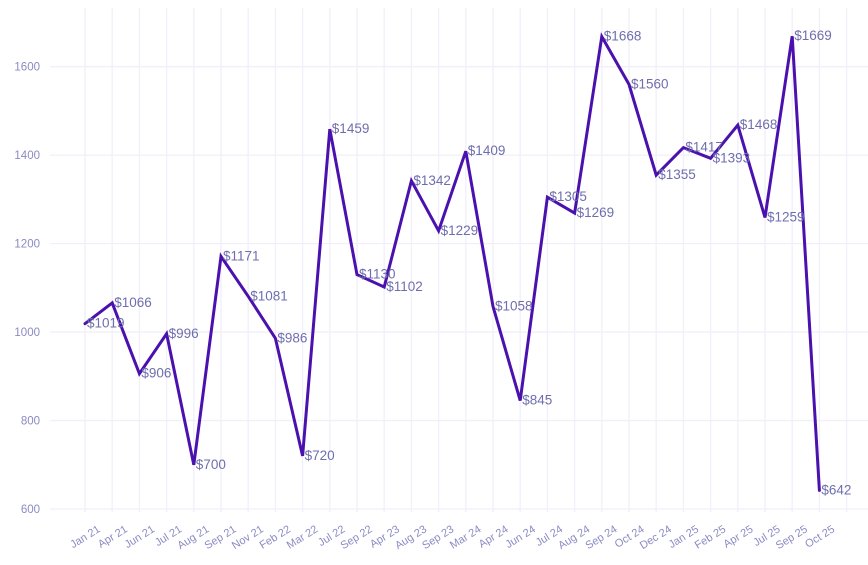  Describe the element at coordinates (650, 83) in the screenshot. I see `point-value-label: $1560` at that location.